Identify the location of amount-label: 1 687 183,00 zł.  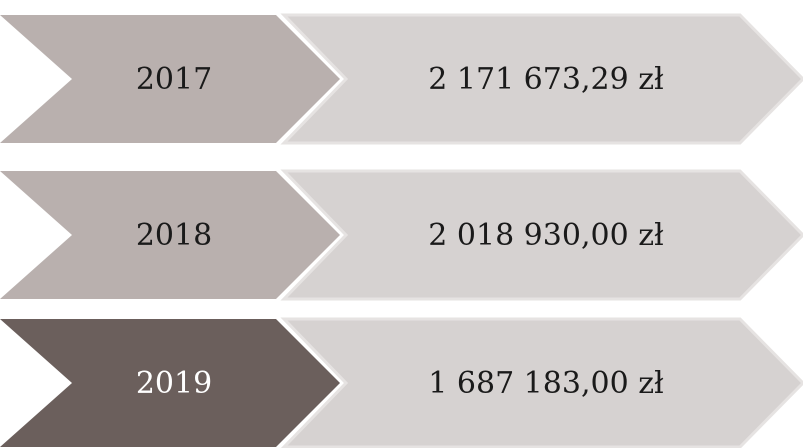
(546, 383).